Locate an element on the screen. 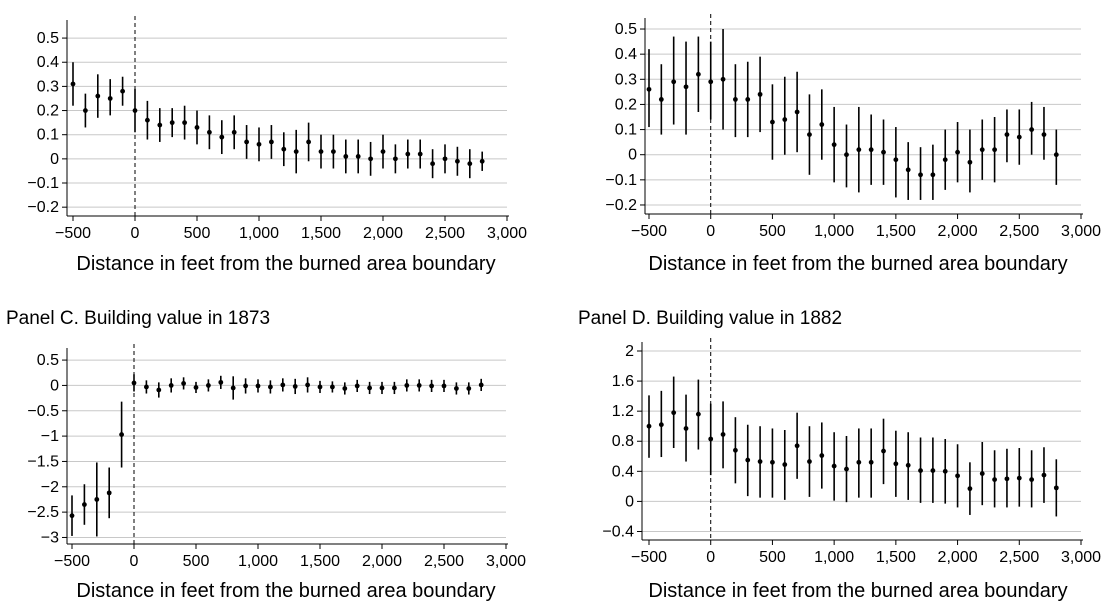 Image resolution: width=1116 pixels, height=609 pixels. x-tick-label: 1,000 is located at coordinates (834, 557).